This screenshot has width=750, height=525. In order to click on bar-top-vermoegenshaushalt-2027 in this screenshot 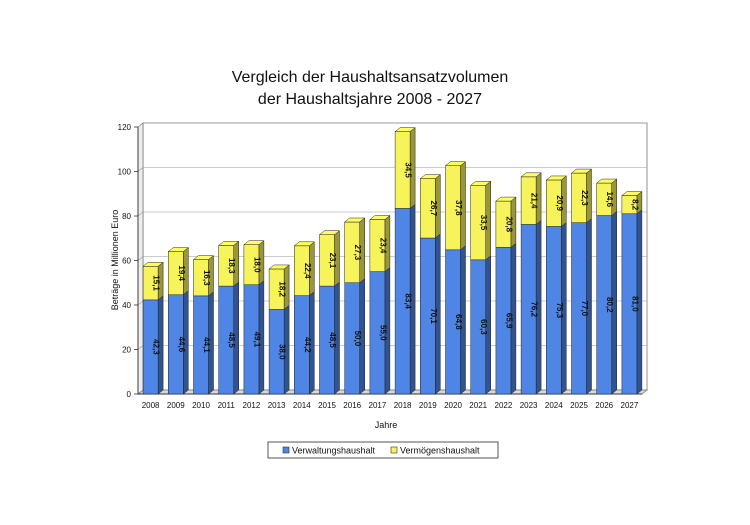, I will do `click(632, 193)`.